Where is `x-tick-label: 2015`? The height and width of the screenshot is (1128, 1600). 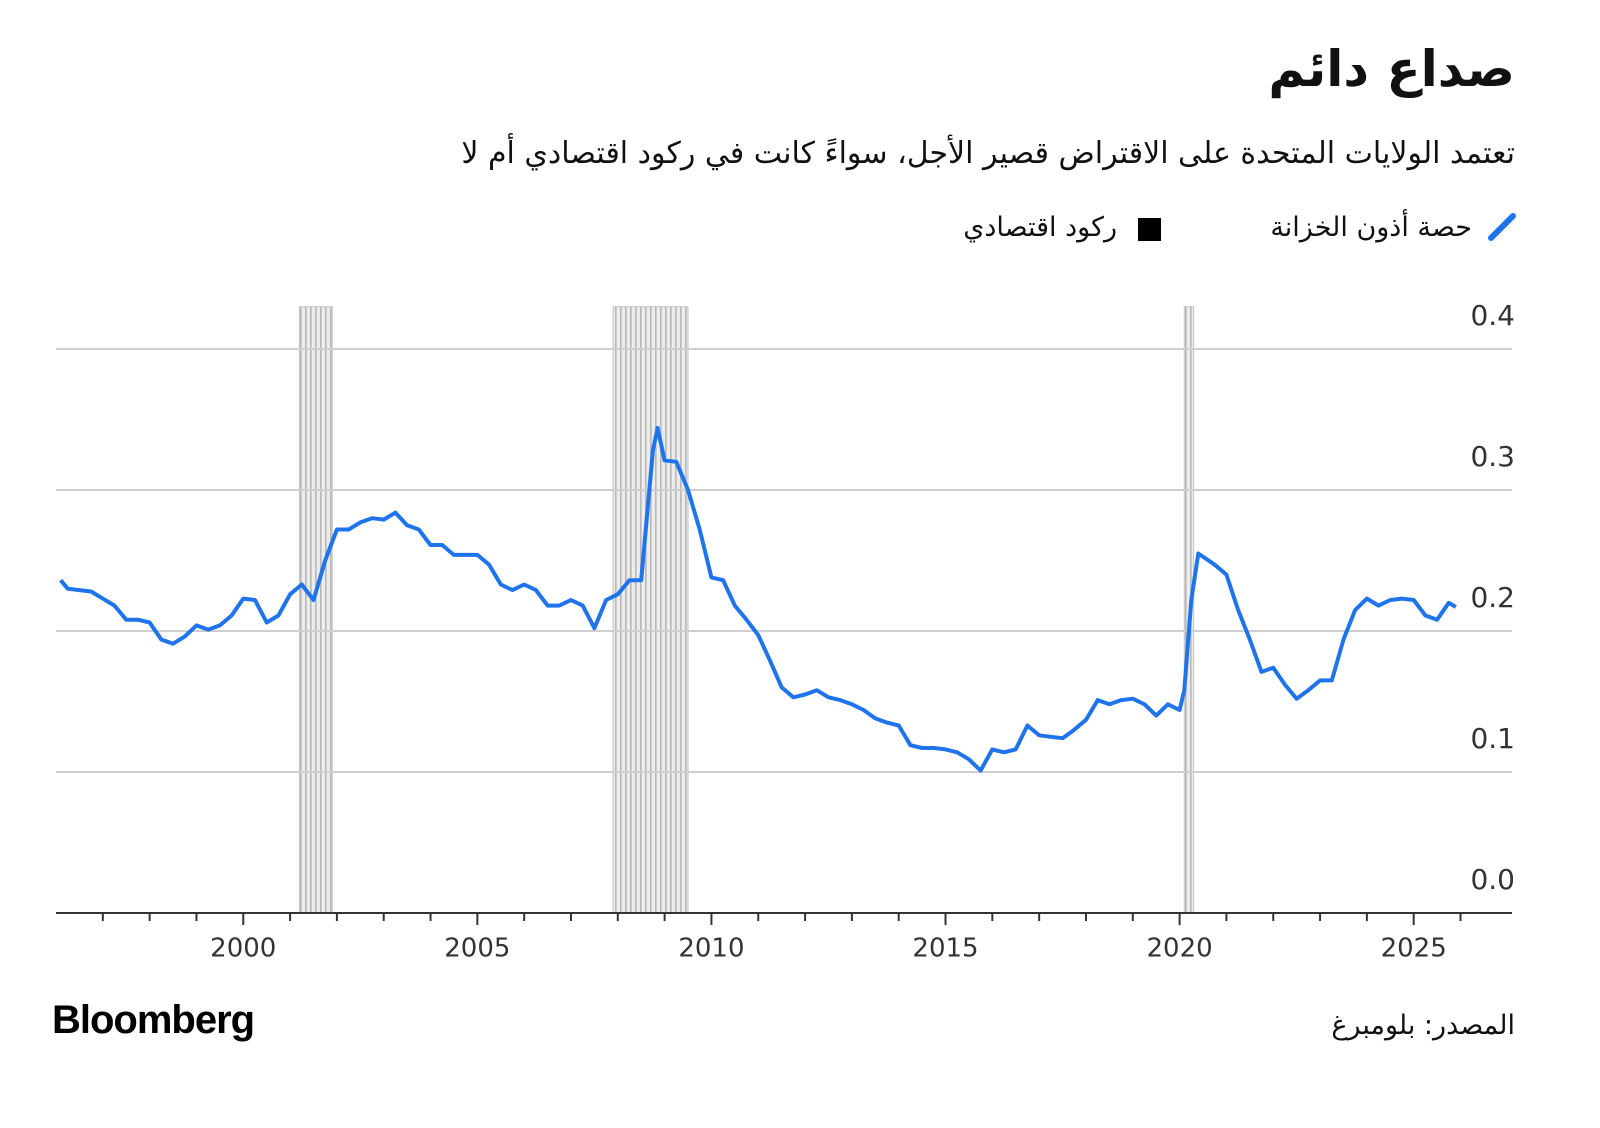 x-tick-label: 2015 is located at coordinates (945, 949).